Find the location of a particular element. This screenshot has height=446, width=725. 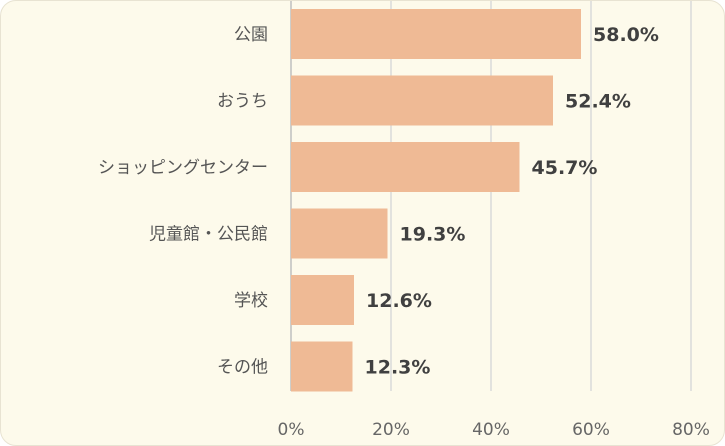

x-tick-label: 60% is located at coordinates (591, 430).